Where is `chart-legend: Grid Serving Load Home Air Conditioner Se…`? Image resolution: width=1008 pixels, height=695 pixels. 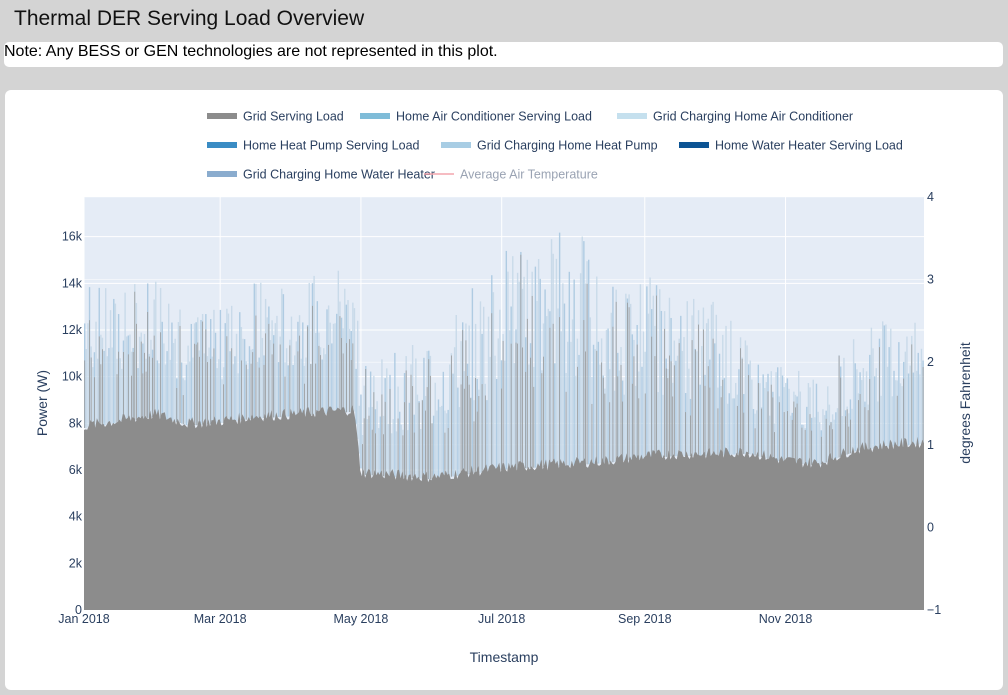 chart-legend: Grid Serving Load Home Air Conditioner Se… is located at coordinates (555, 146).